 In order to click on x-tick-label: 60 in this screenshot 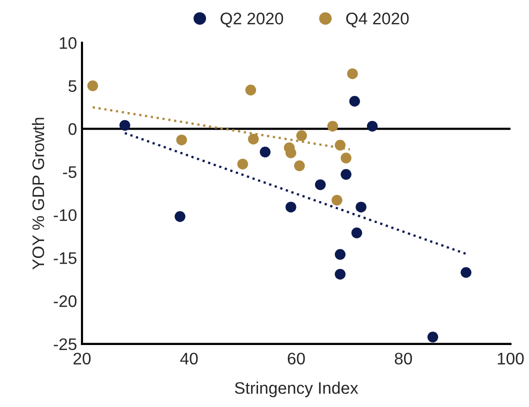, I will do `click(296, 358)`.